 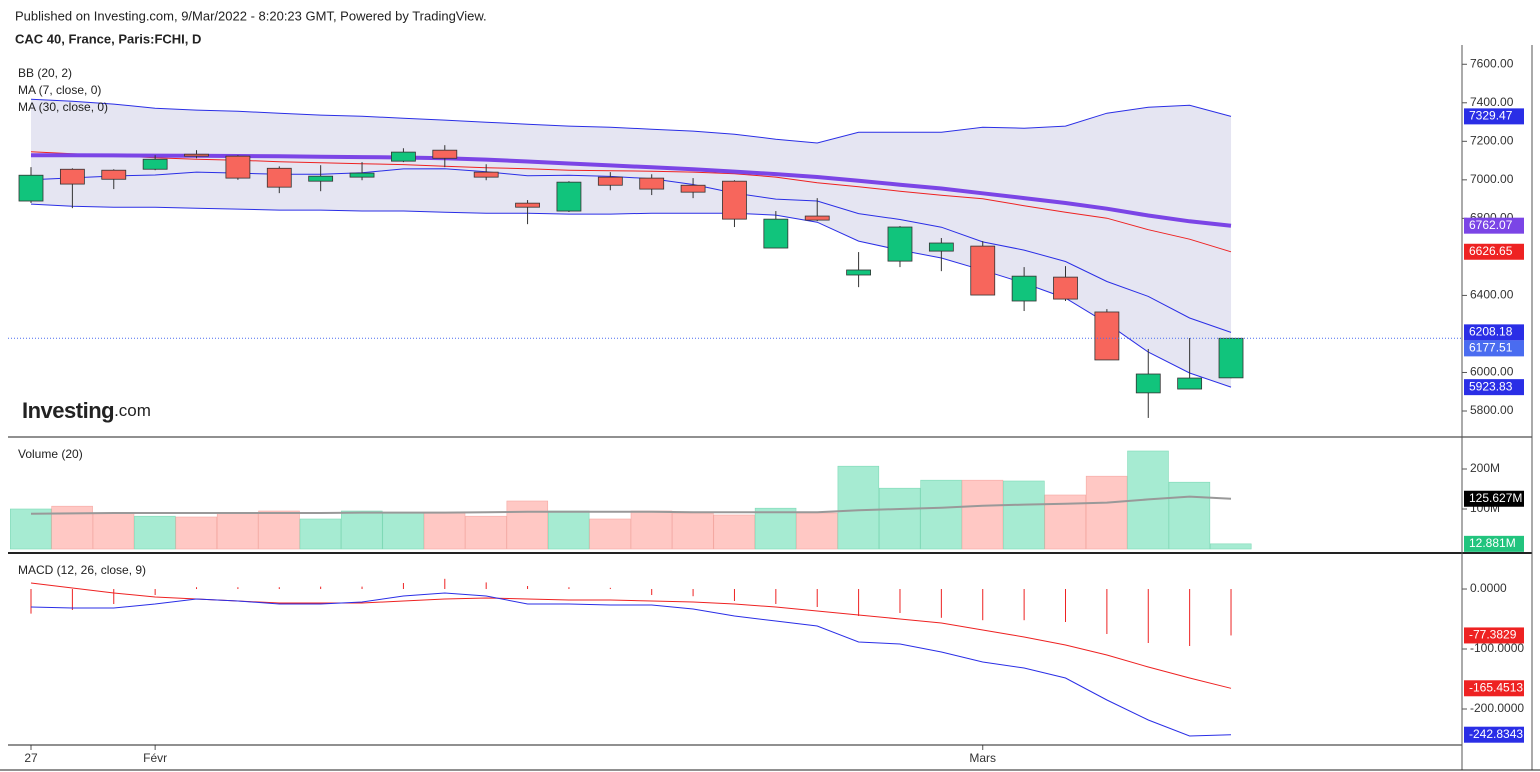 What do you see at coordinates (108, 38) in the screenshot?
I see `symbol-title: CAC 40, France, Paris:FCHI, D` at bounding box center [108, 38].